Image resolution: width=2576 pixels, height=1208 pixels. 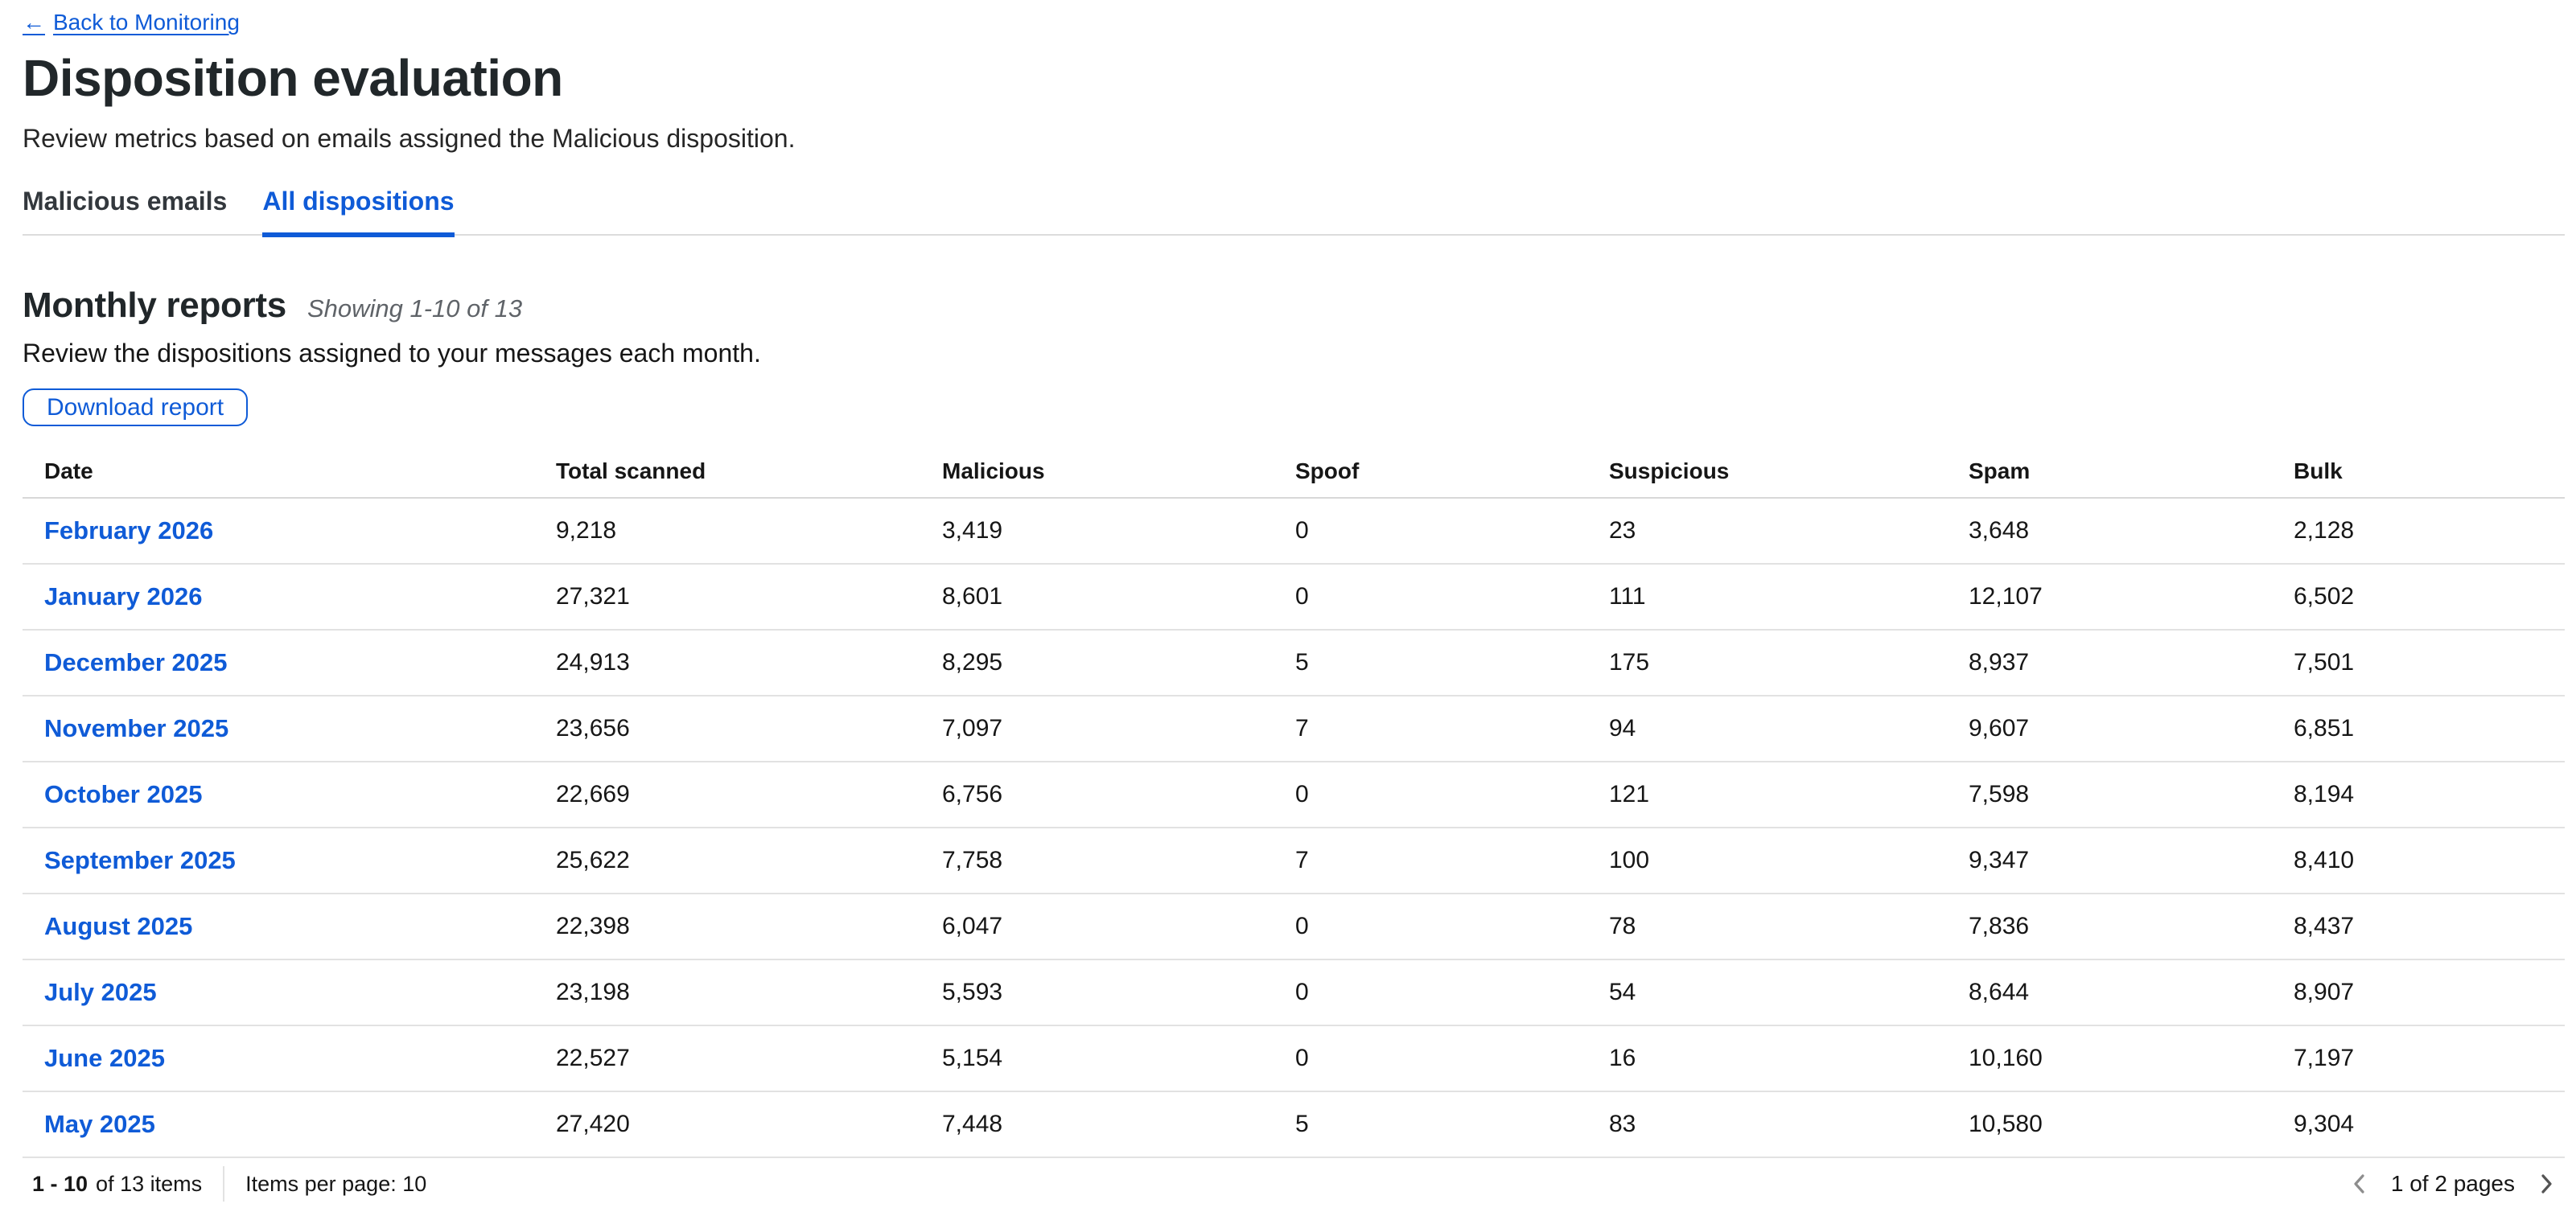 What do you see at coordinates (1097, 1059) in the screenshot?
I see `cell-malicious: 5,154` at bounding box center [1097, 1059].